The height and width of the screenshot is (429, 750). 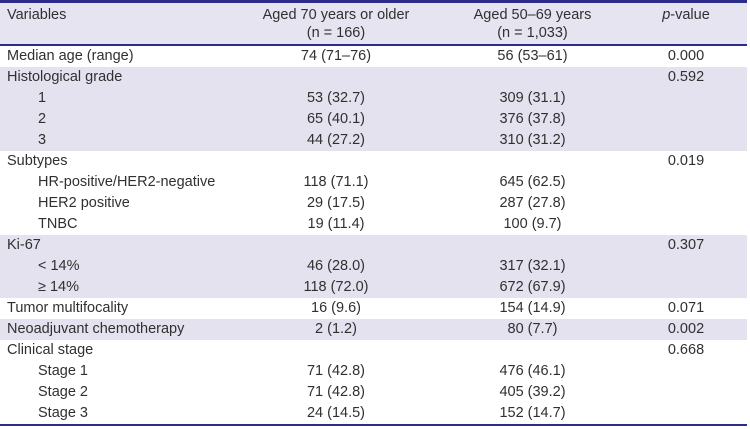 I want to click on aged-50-69-cell: 154 (14.9), so click(x=532, y=308).